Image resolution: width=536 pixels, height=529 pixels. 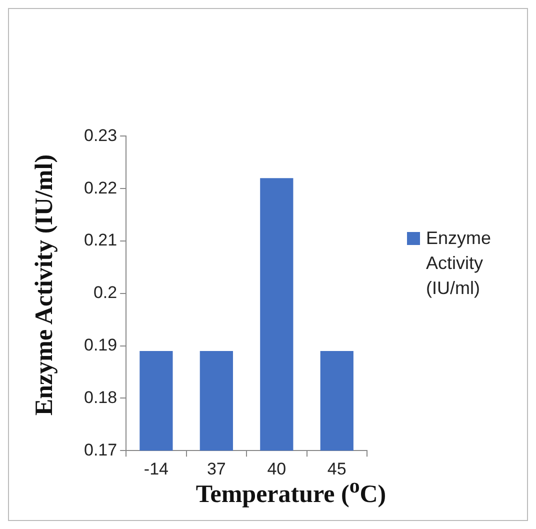 What do you see at coordinates (101, 344) in the screenshot?
I see `y-tick-label: 0.19` at bounding box center [101, 344].